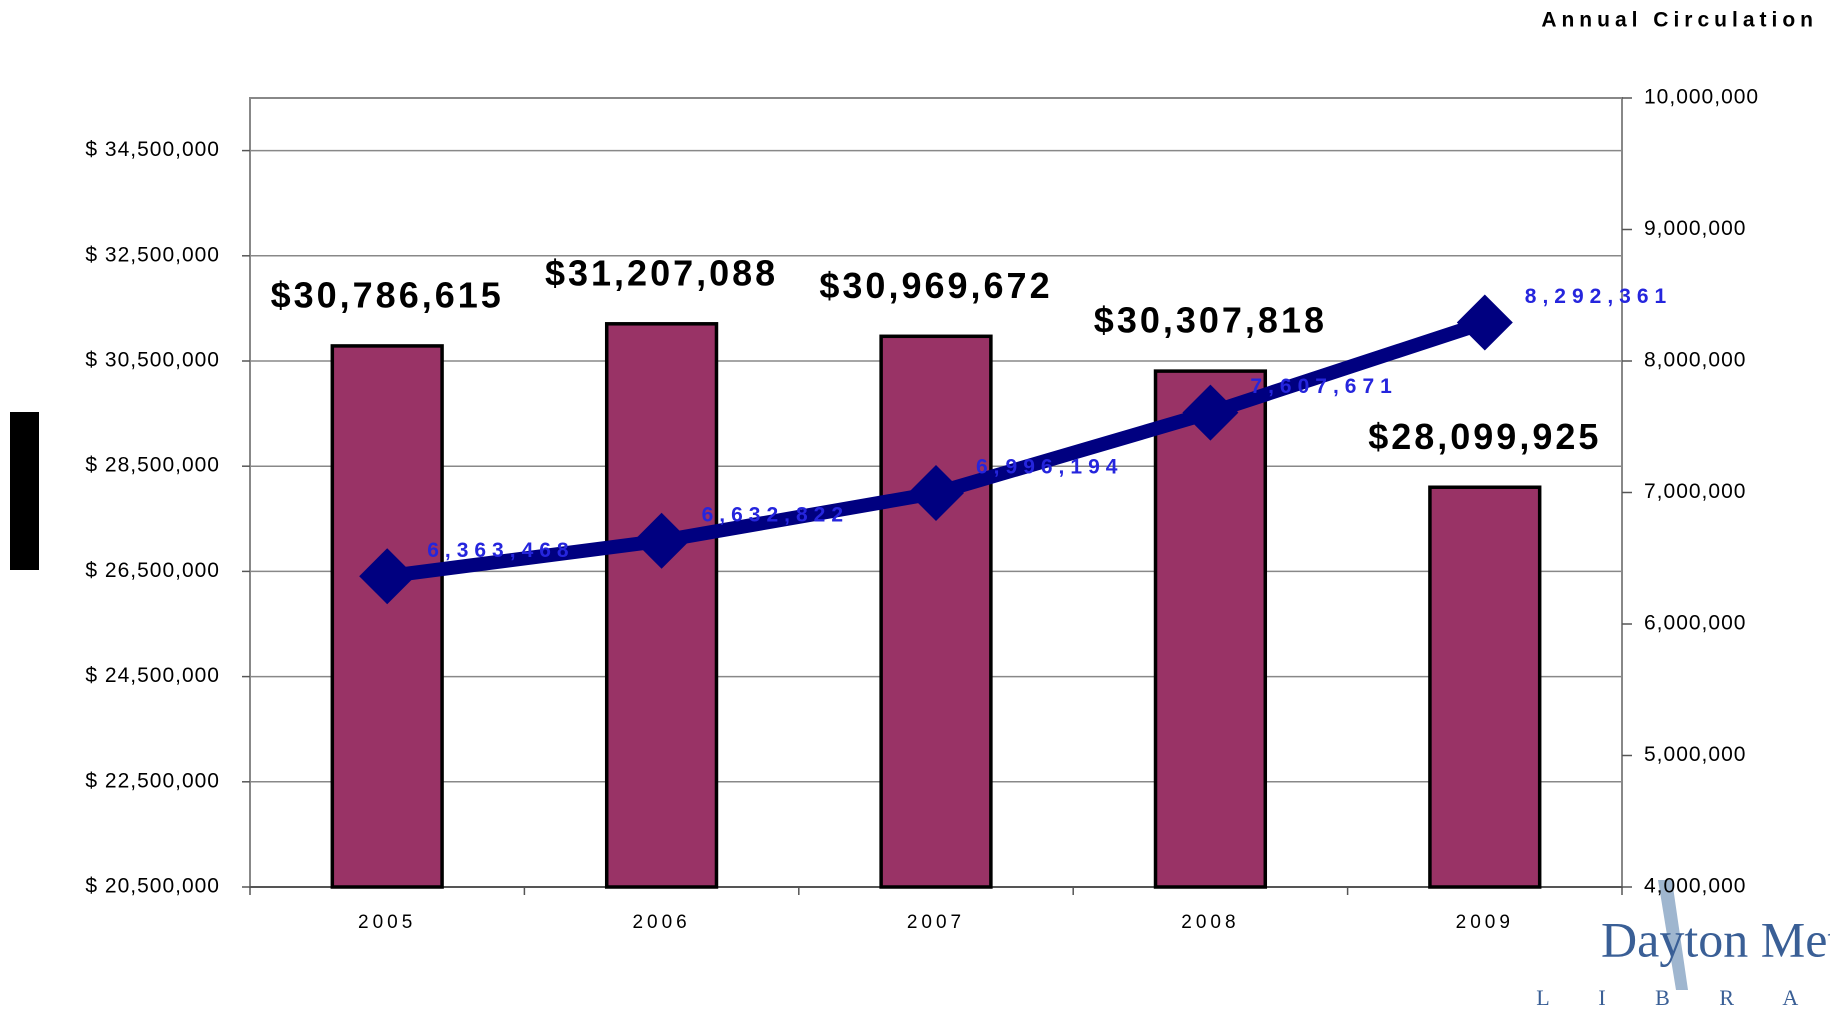 The height and width of the screenshot is (1016, 1830). Describe the element at coordinates (1210, 320) in the screenshot. I see `bar-value-label: $30,307,818` at that location.